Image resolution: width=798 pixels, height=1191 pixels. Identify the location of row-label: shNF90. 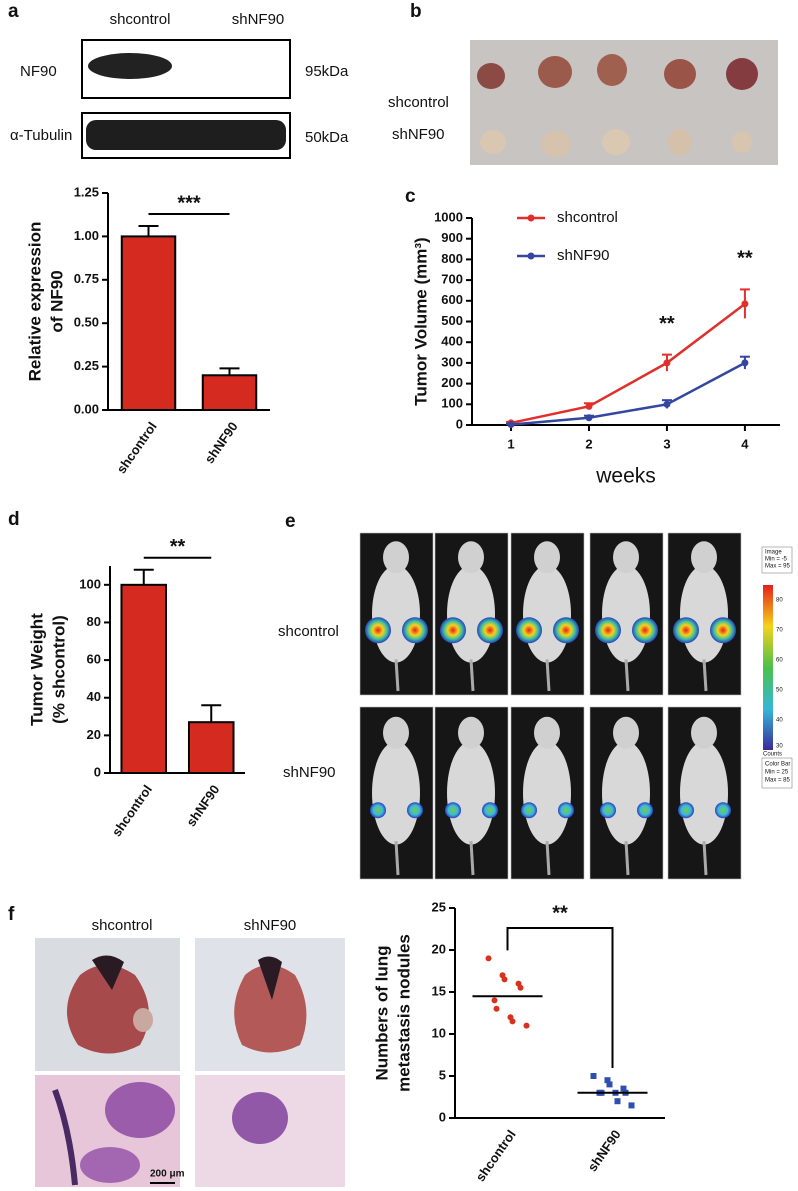
(418, 134).